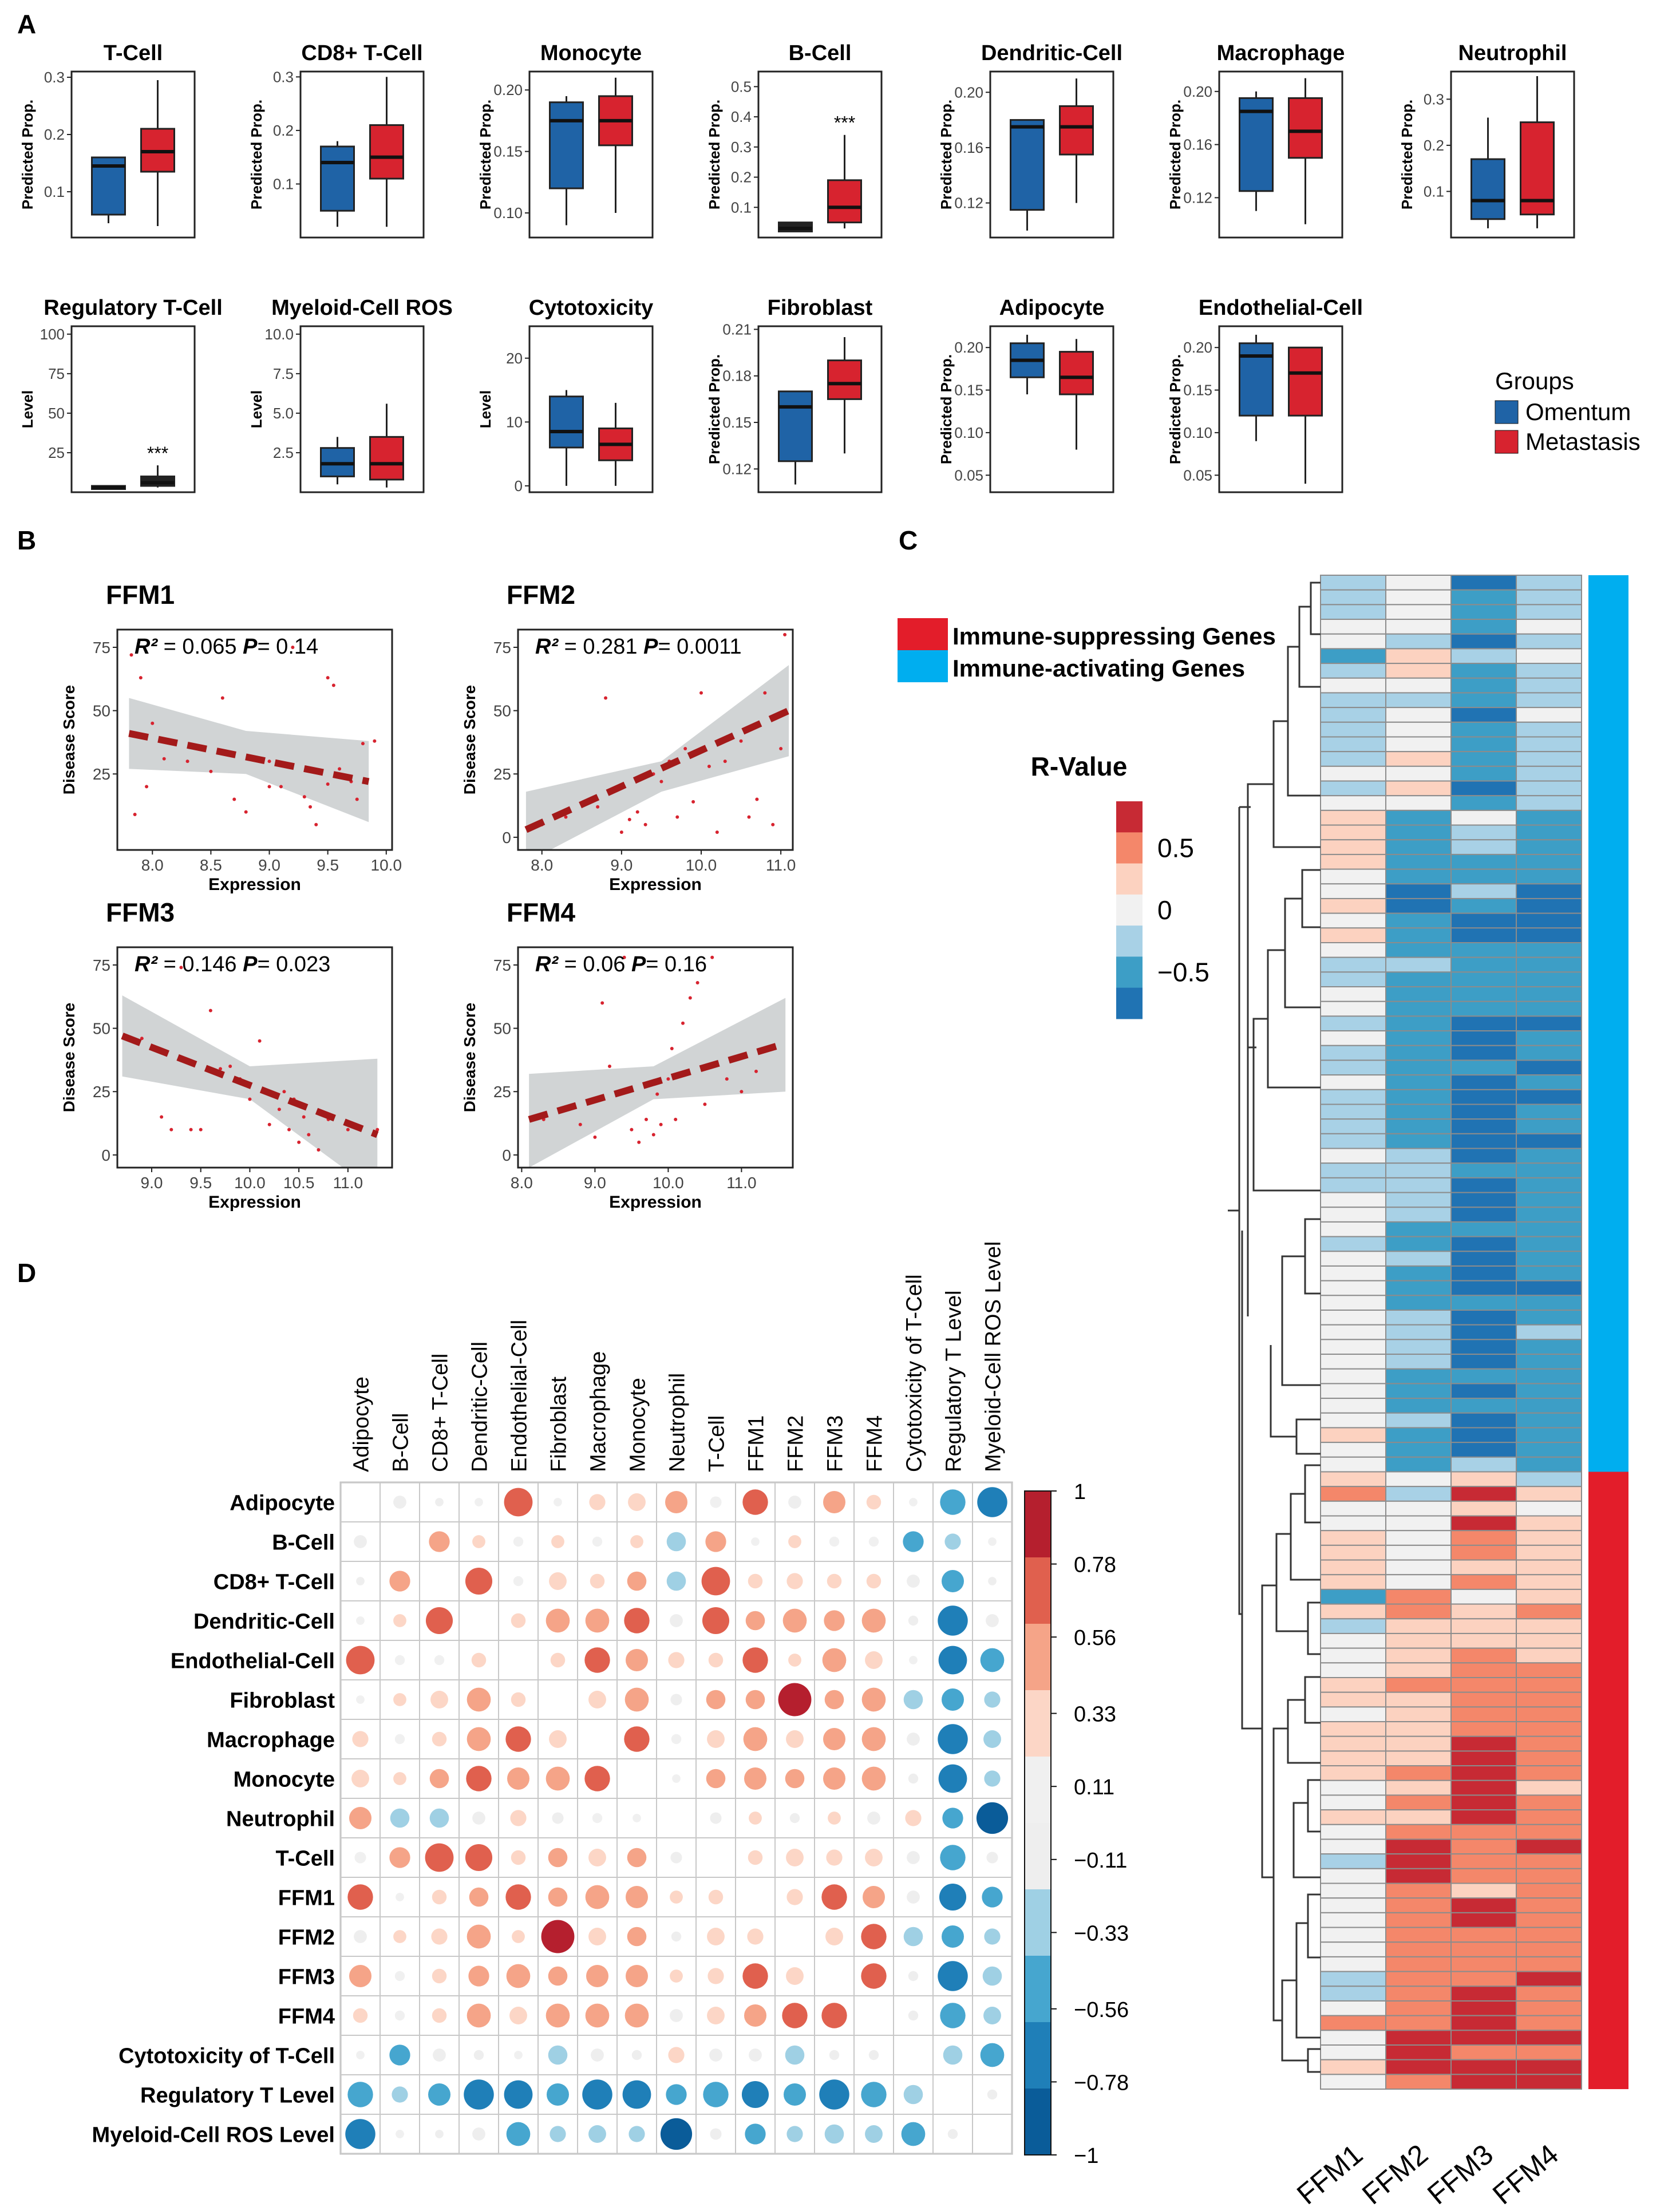  Describe the element at coordinates (27, 540) in the screenshot. I see `panel-label-b: B` at that location.